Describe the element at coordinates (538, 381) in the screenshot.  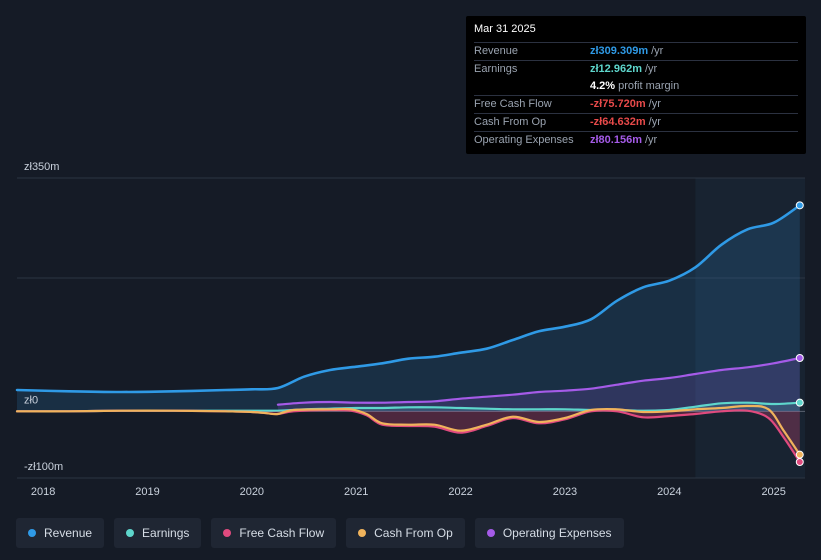
I see `operating-expenses-line` at that location.